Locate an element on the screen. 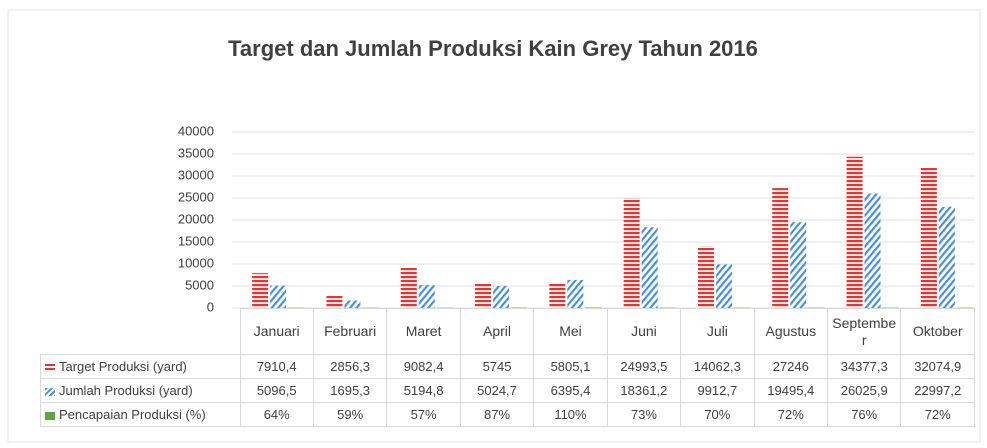  value-cell: 2856,3 is located at coordinates (350, 366).